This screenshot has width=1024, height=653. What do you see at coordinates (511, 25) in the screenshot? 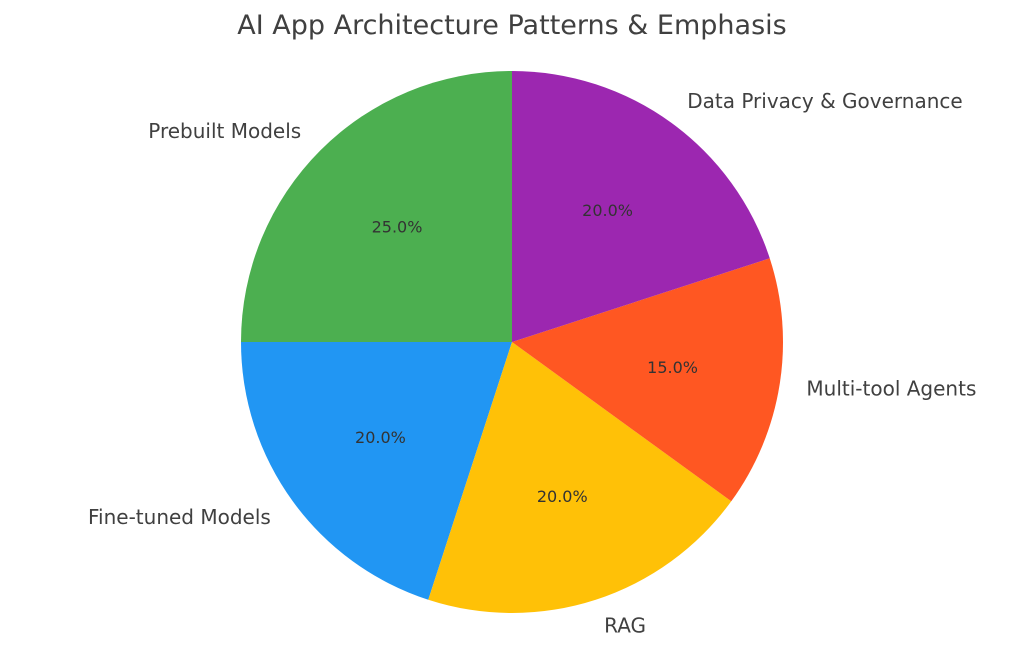
I see `chart-title: AI App Architecture Patterns & Emphasis` at bounding box center [511, 25].